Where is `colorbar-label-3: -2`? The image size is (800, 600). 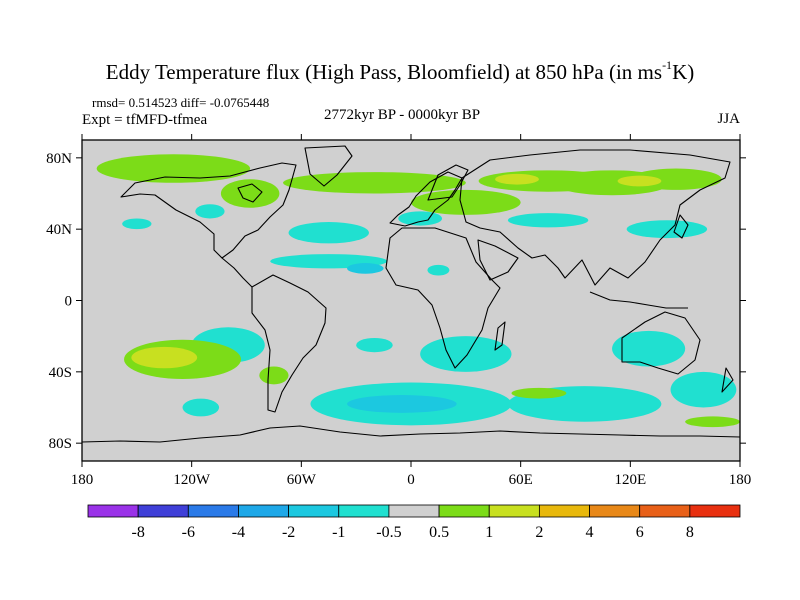 colorbar-label-3: -2 is located at coordinates (288, 532).